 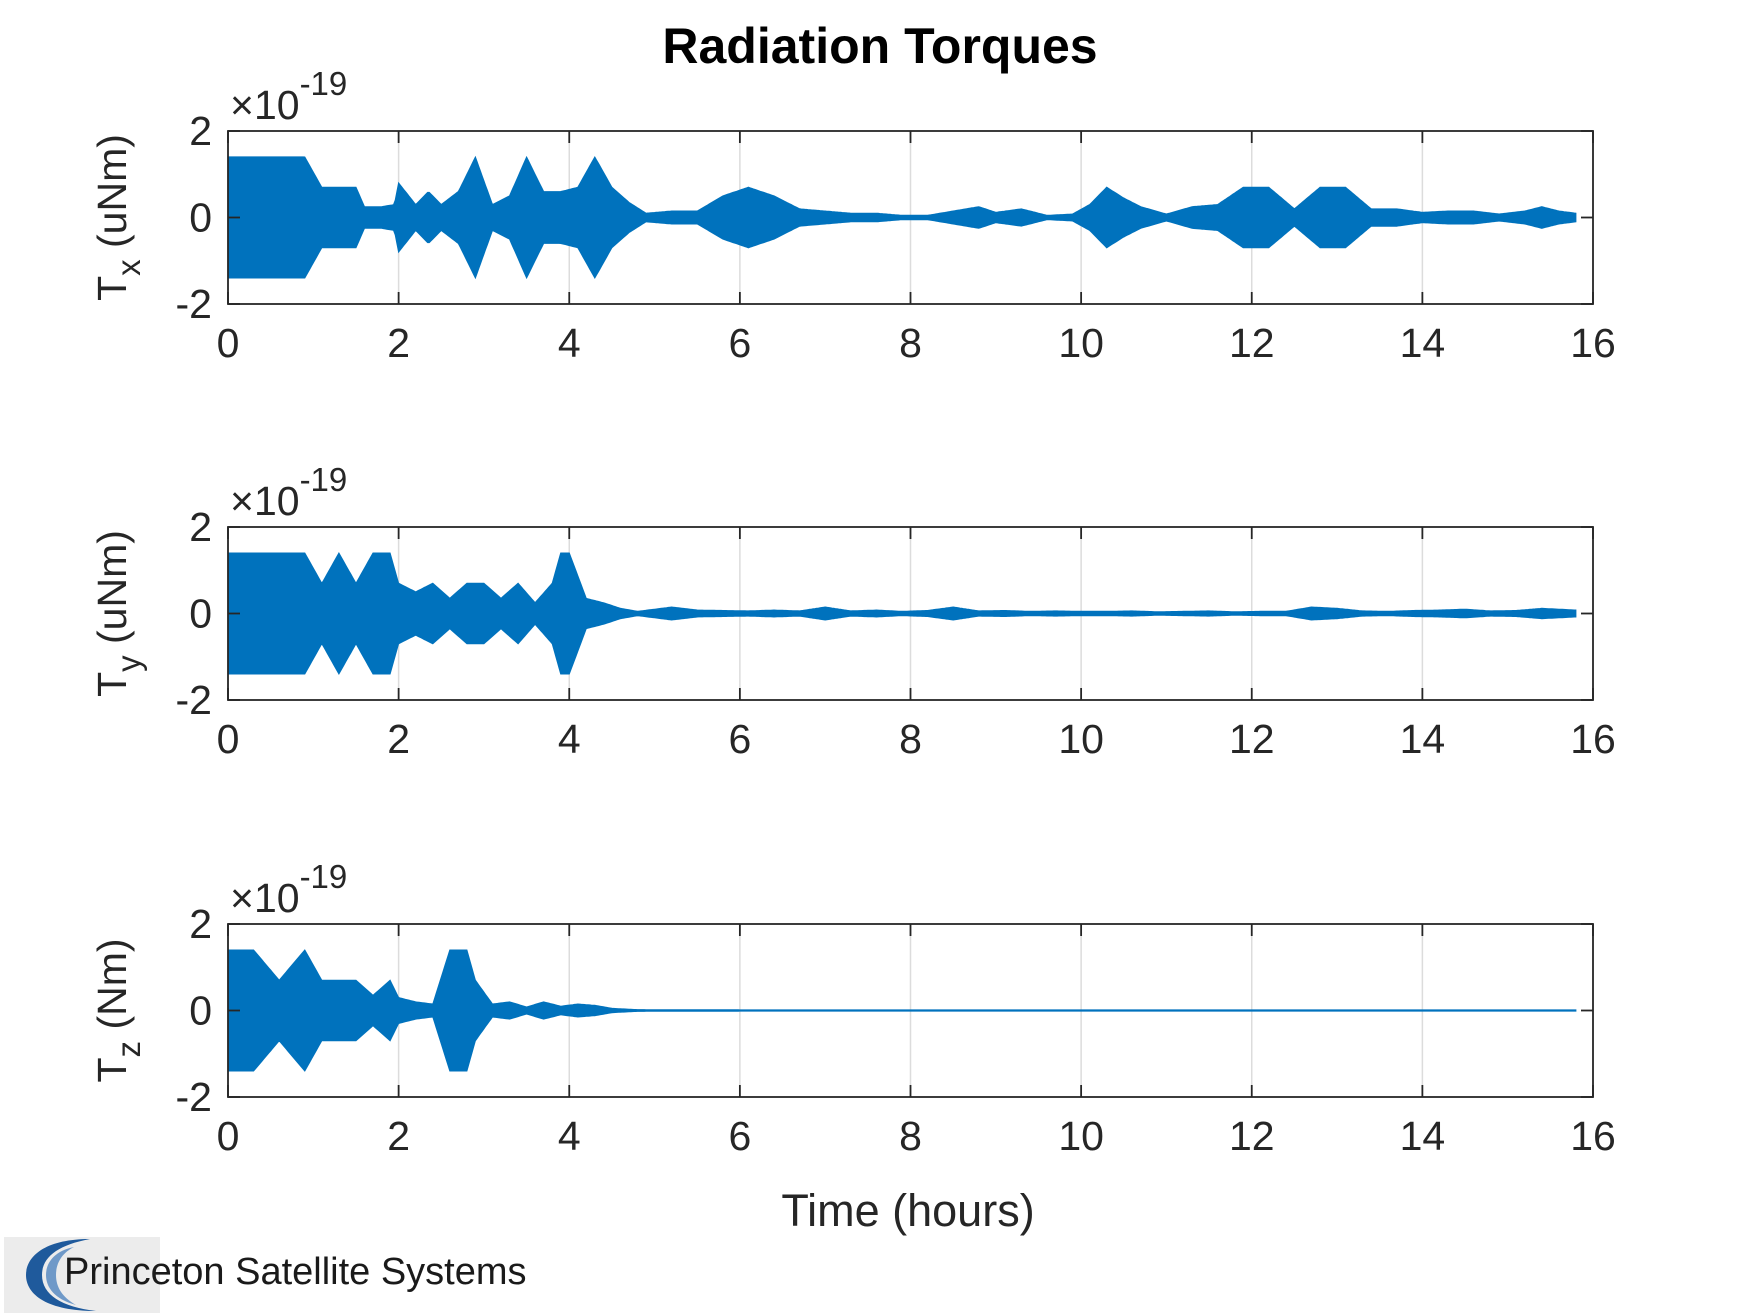 What do you see at coordinates (112, 989) in the screenshot?
I see `y-label-unit: (Nm)` at bounding box center [112, 989].